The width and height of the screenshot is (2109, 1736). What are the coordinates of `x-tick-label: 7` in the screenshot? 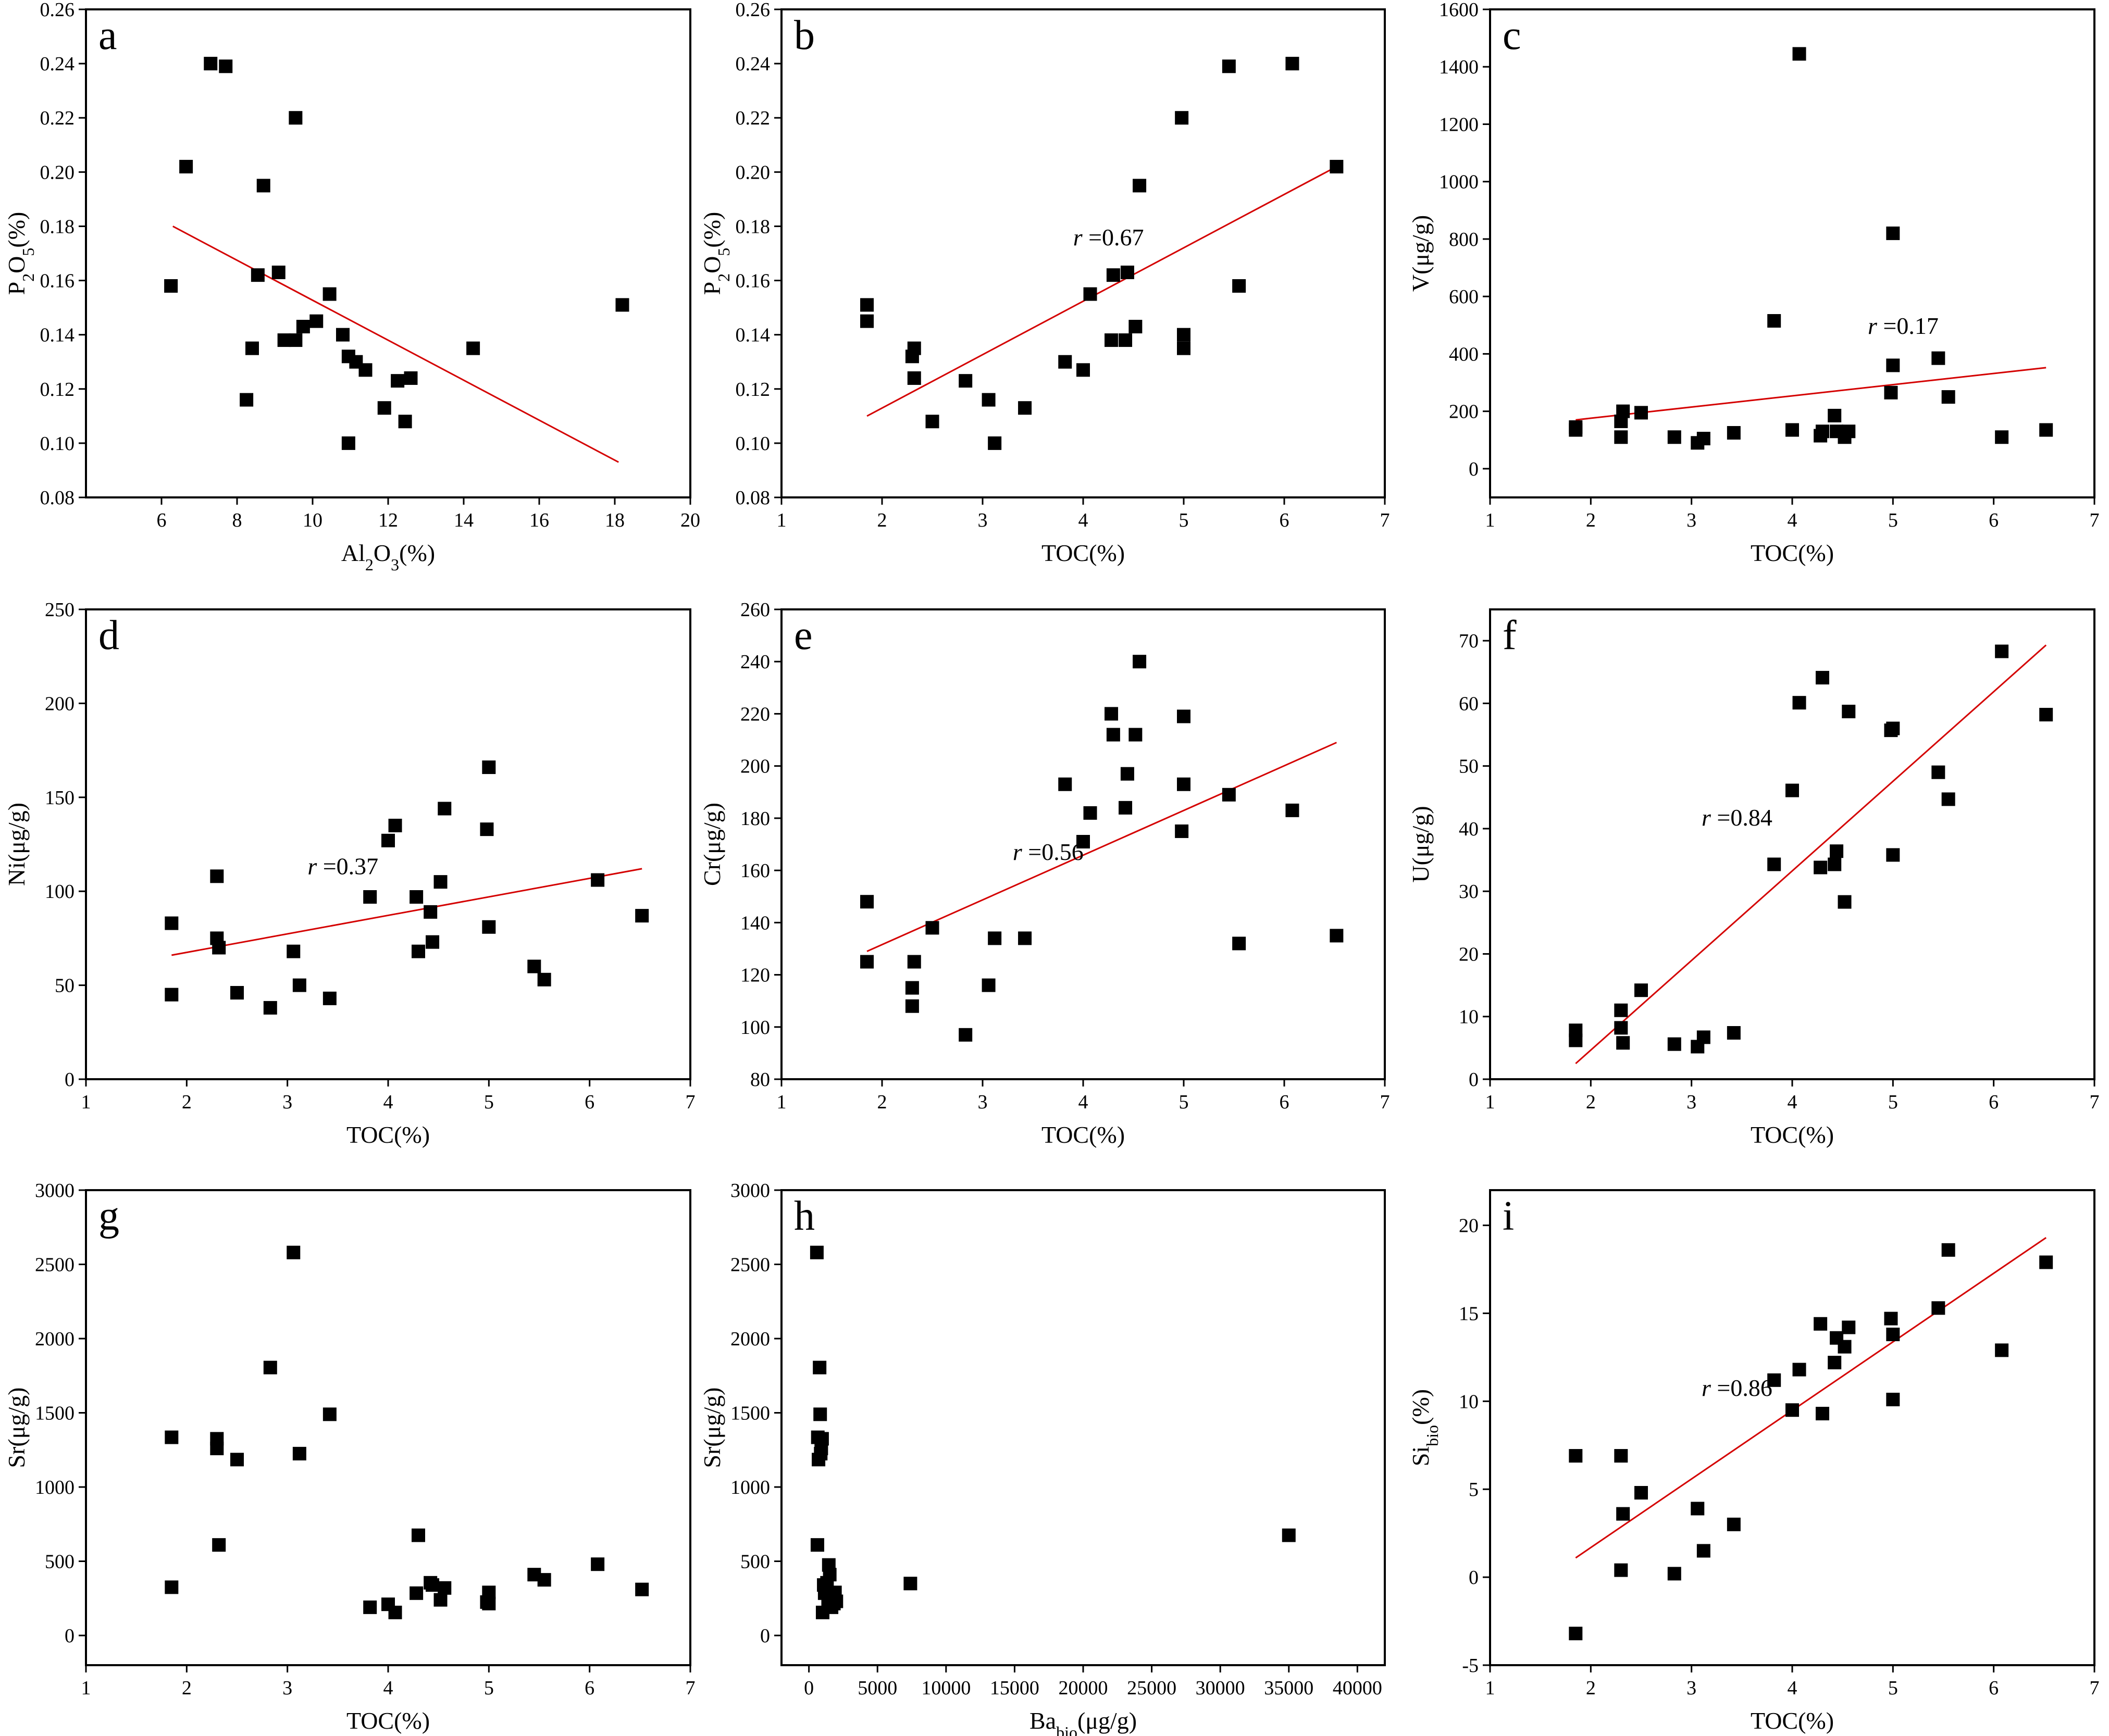 It's located at (691, 1102).